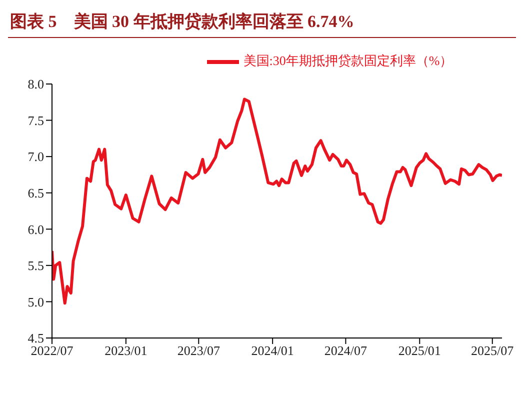  I want to click on chart-title: 图表 5 美国 30 年抵押贷款利率回落至 6.74%, so click(262, 23).